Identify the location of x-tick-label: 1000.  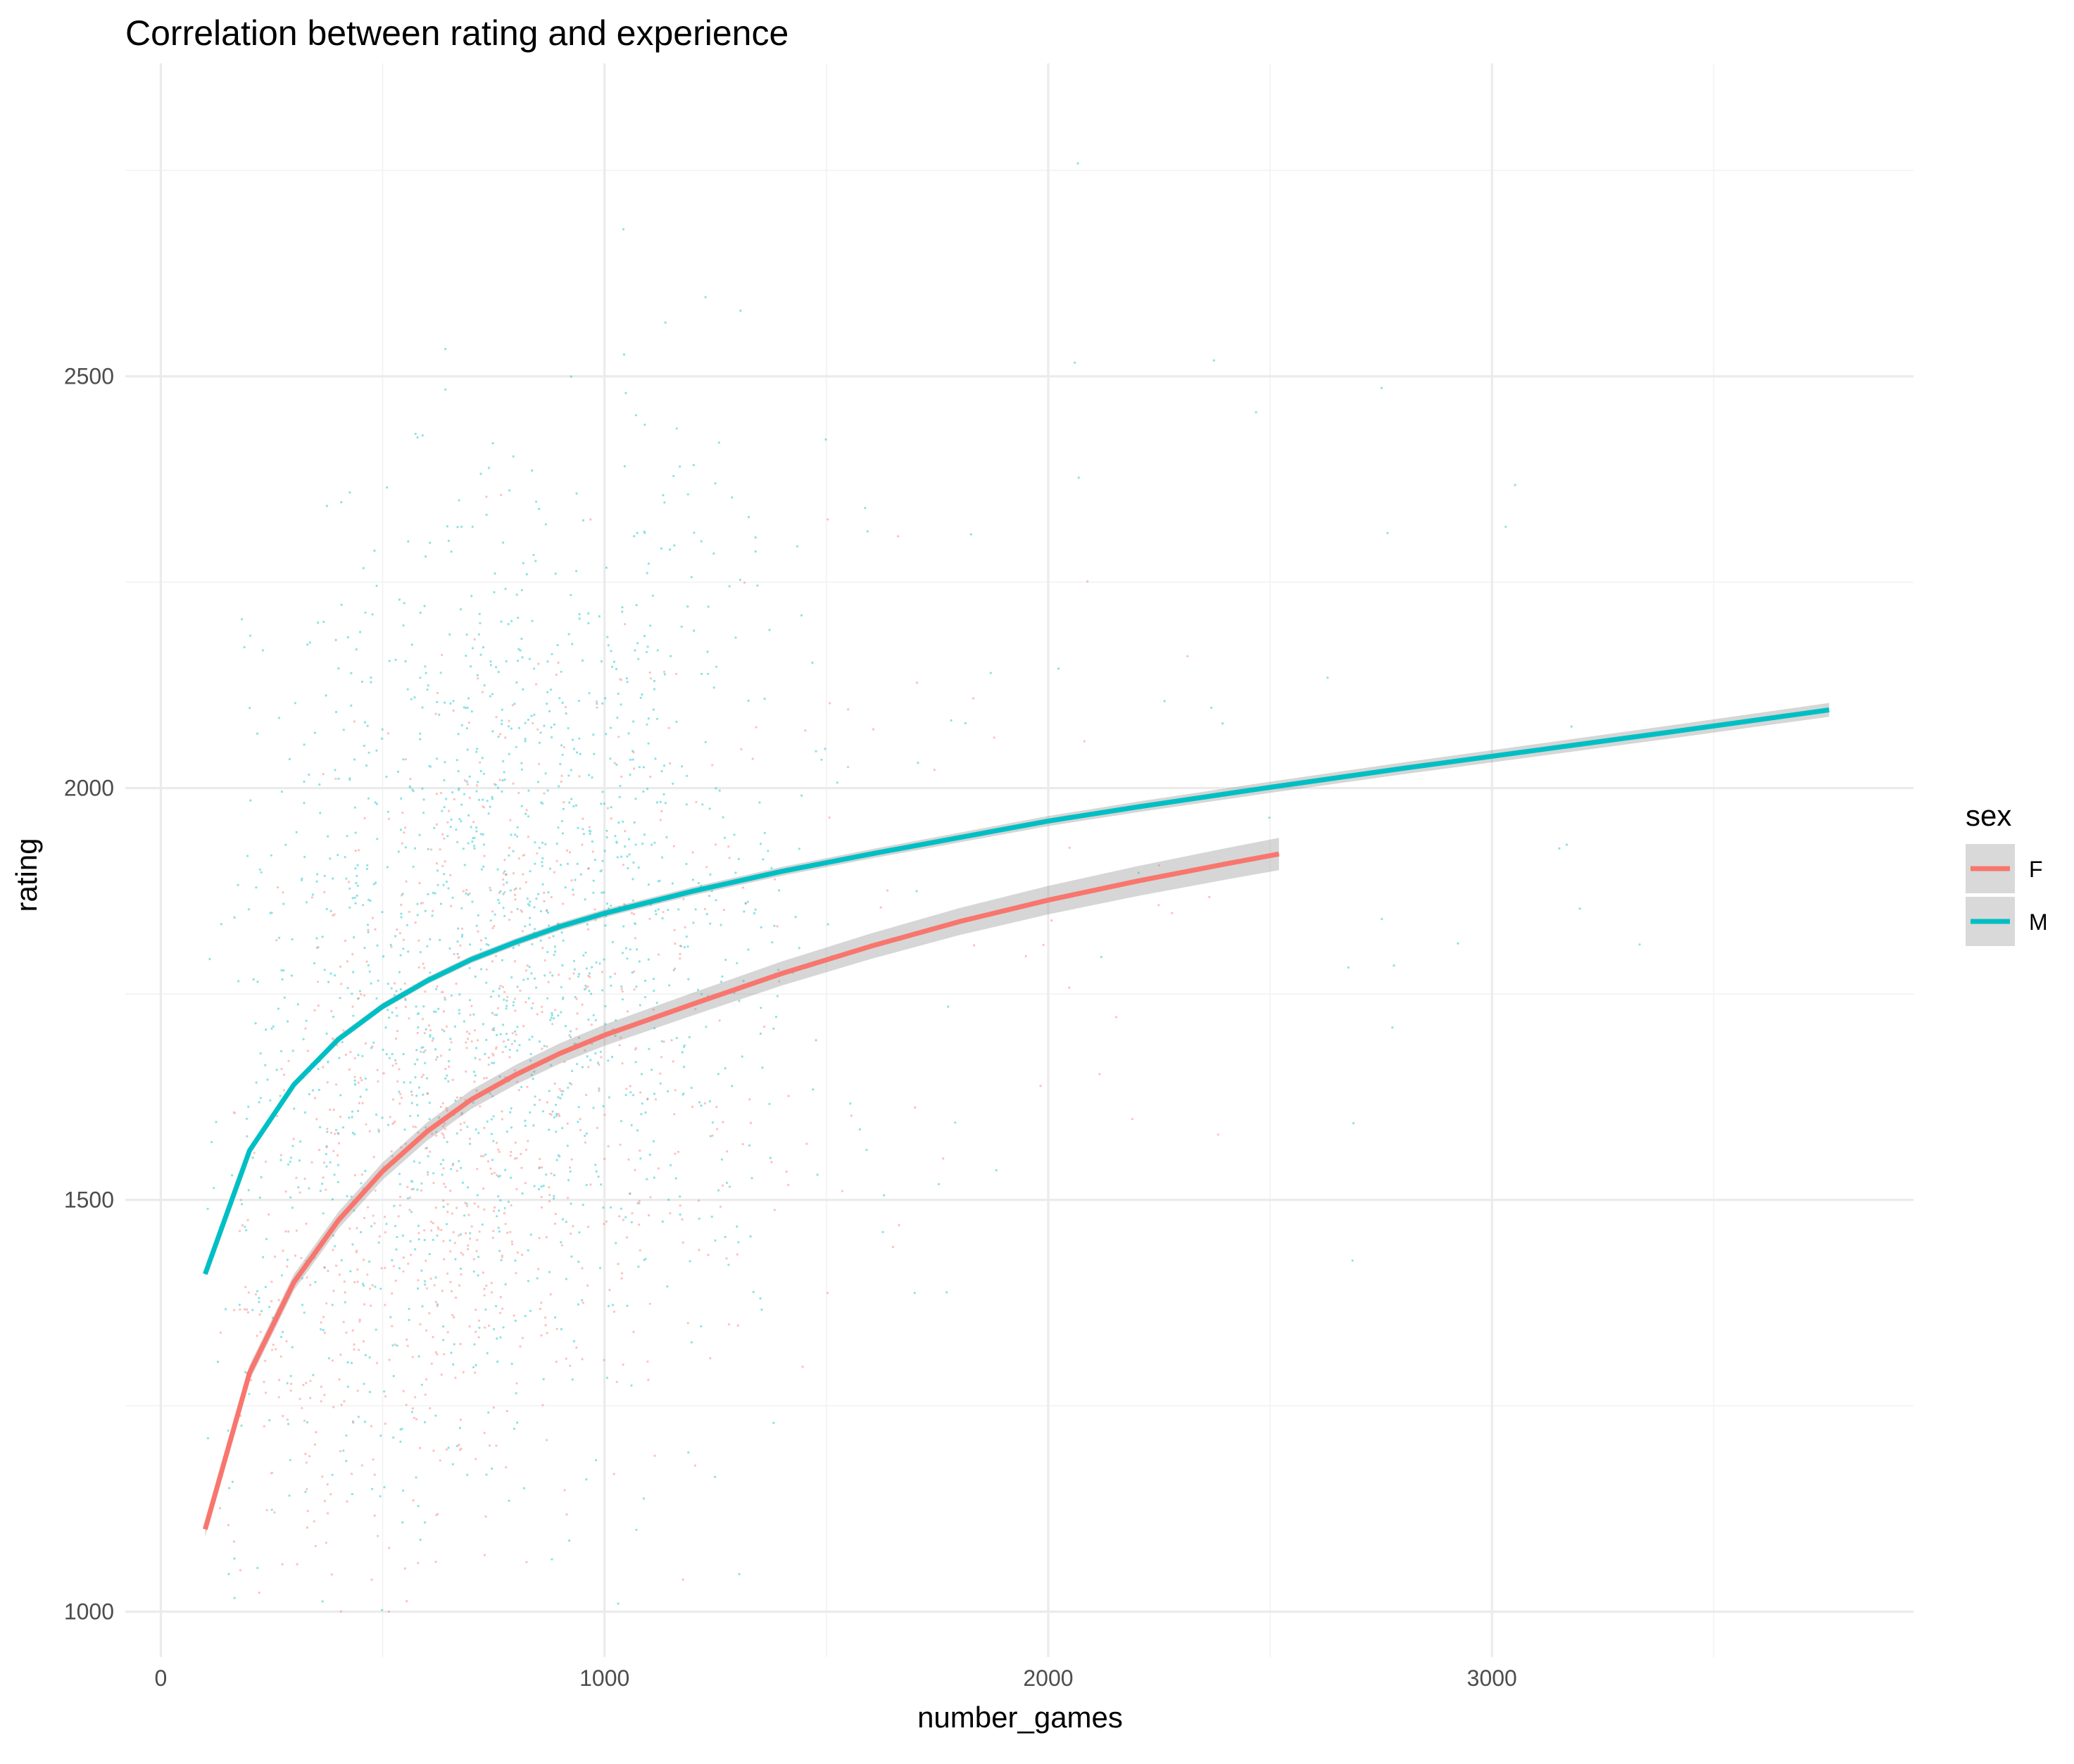
(604, 1678).